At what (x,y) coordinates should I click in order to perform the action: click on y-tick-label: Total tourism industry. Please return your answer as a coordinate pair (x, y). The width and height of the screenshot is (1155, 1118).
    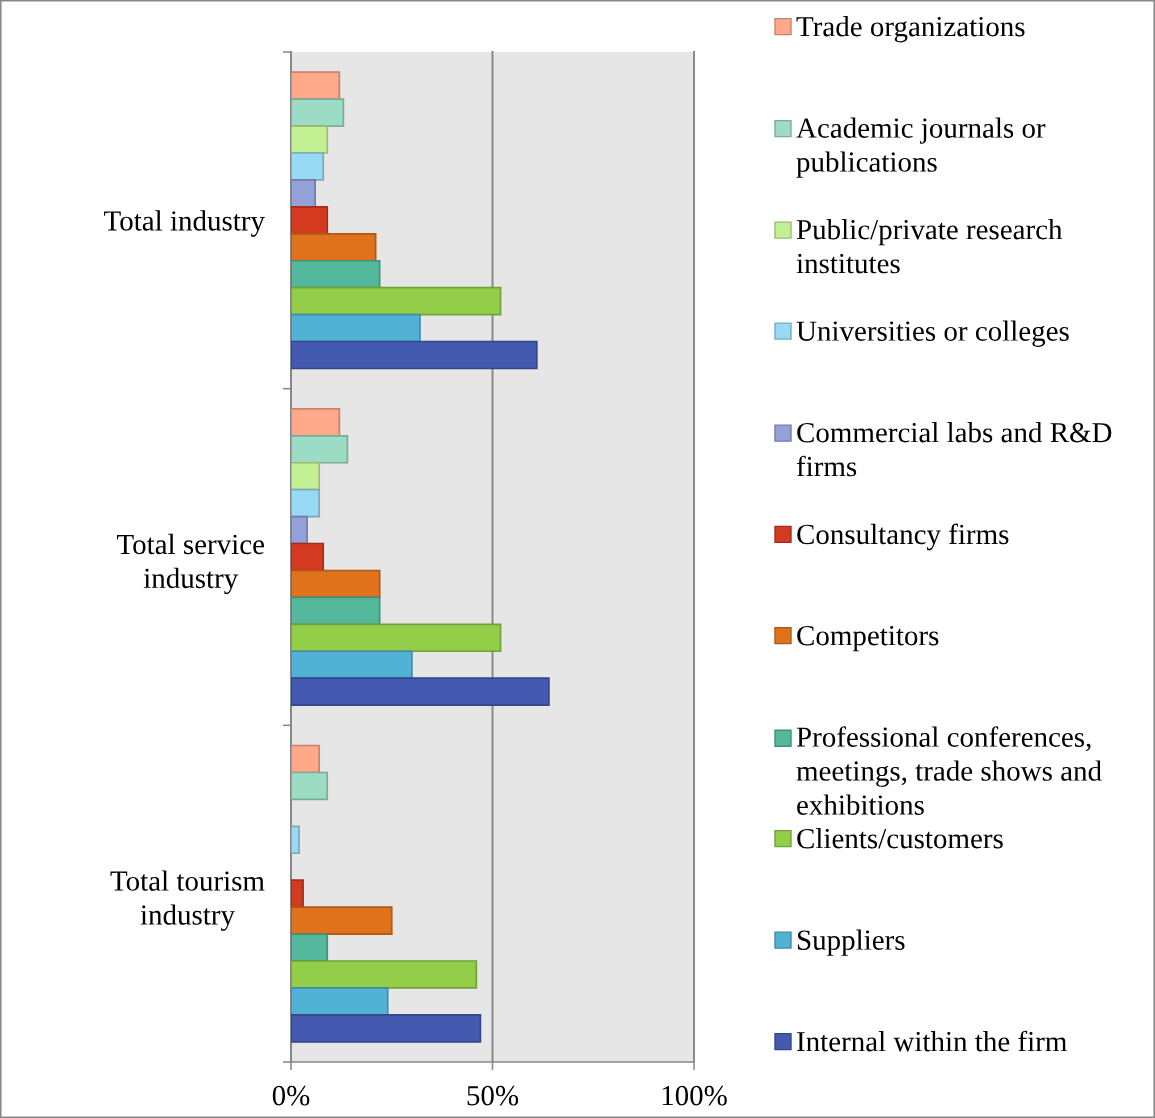
    Looking at the image, I should click on (187, 900).